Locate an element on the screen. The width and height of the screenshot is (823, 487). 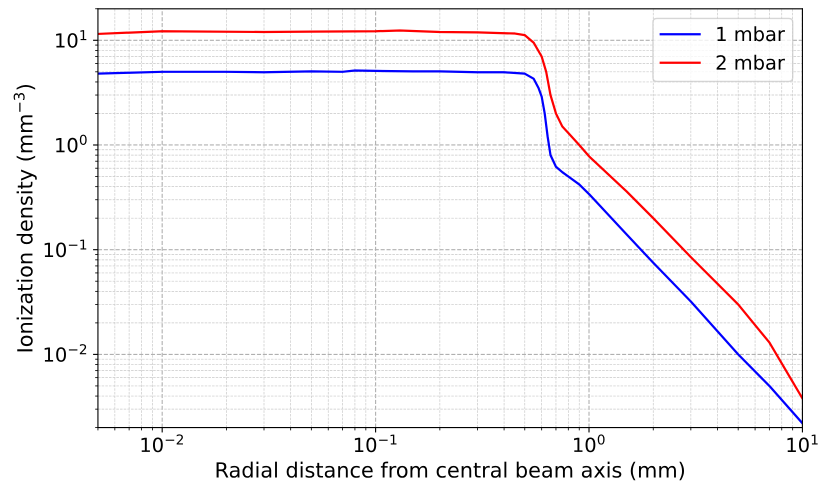
x-tick-label: 10$^{−1}$ is located at coordinates (375, 443).